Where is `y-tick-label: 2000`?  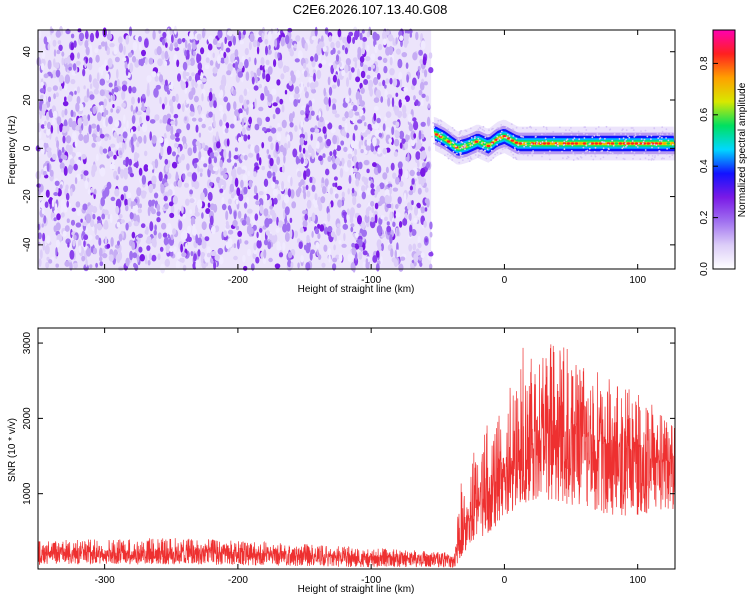
y-tick-label: 2000 is located at coordinates (27, 418).